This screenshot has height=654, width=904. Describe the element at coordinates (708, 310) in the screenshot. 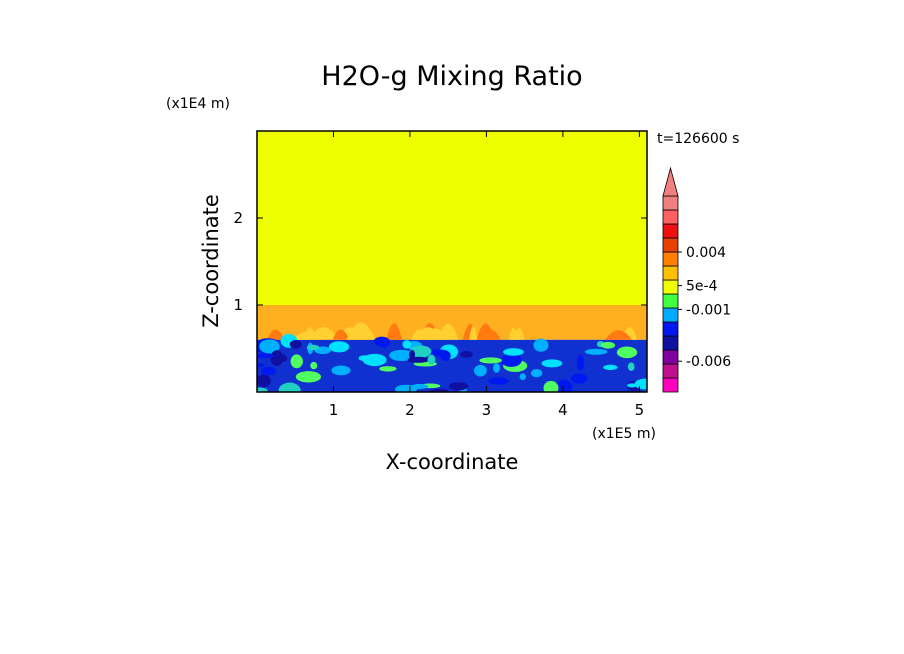

I see `colorbar-label: -0.001` at that location.